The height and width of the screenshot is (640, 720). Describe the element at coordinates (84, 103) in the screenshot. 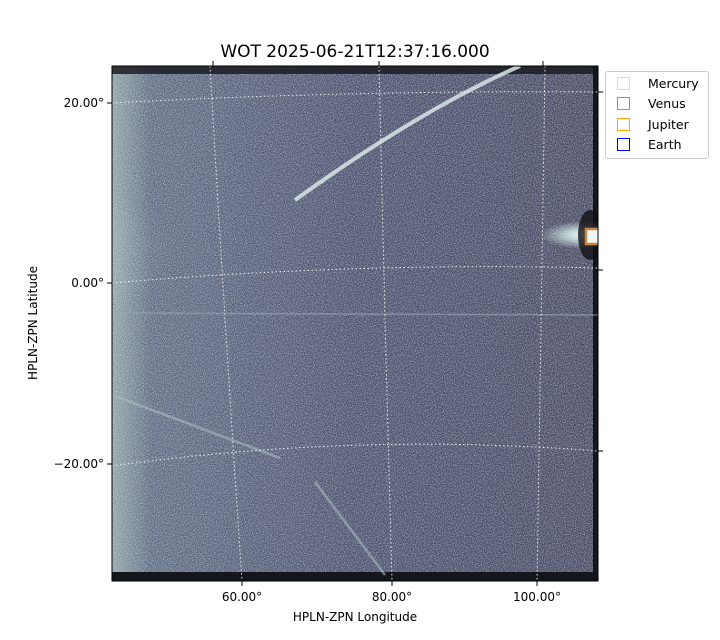

I see `y-tick-label: 20.00°` at that location.